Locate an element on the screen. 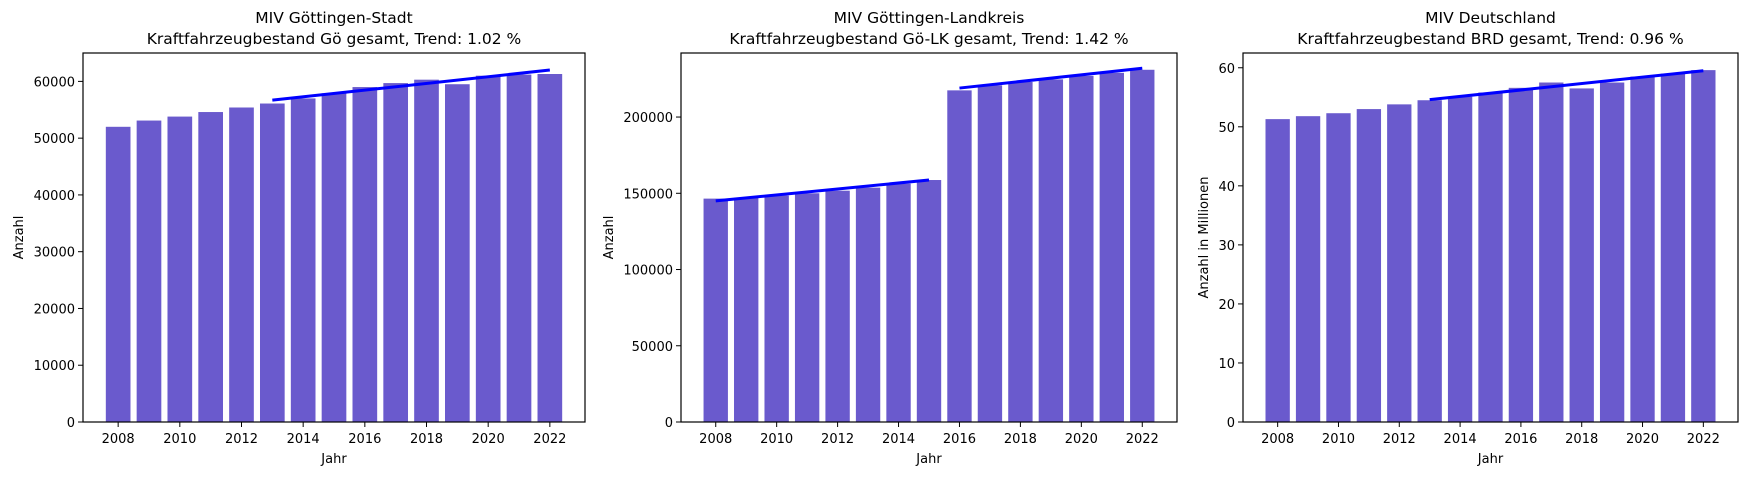 Image resolution: width=1748 pixels, height=480 pixels. chart-title: MIV Deutschland is located at coordinates (1490, 18).